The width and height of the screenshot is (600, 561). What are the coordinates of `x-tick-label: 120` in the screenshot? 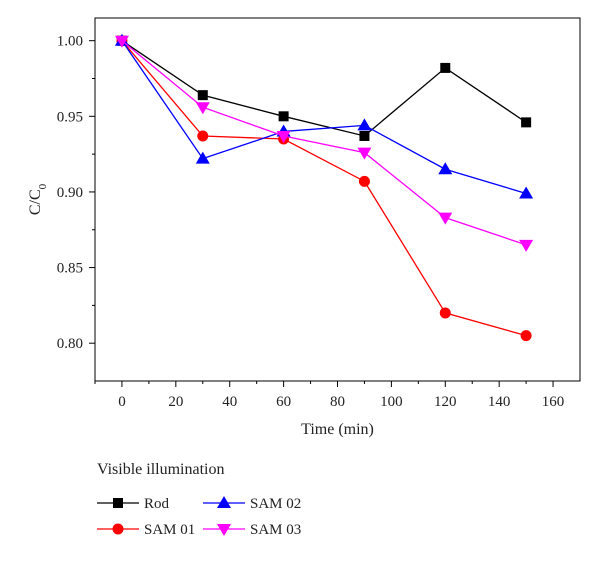 It's located at (445, 402).